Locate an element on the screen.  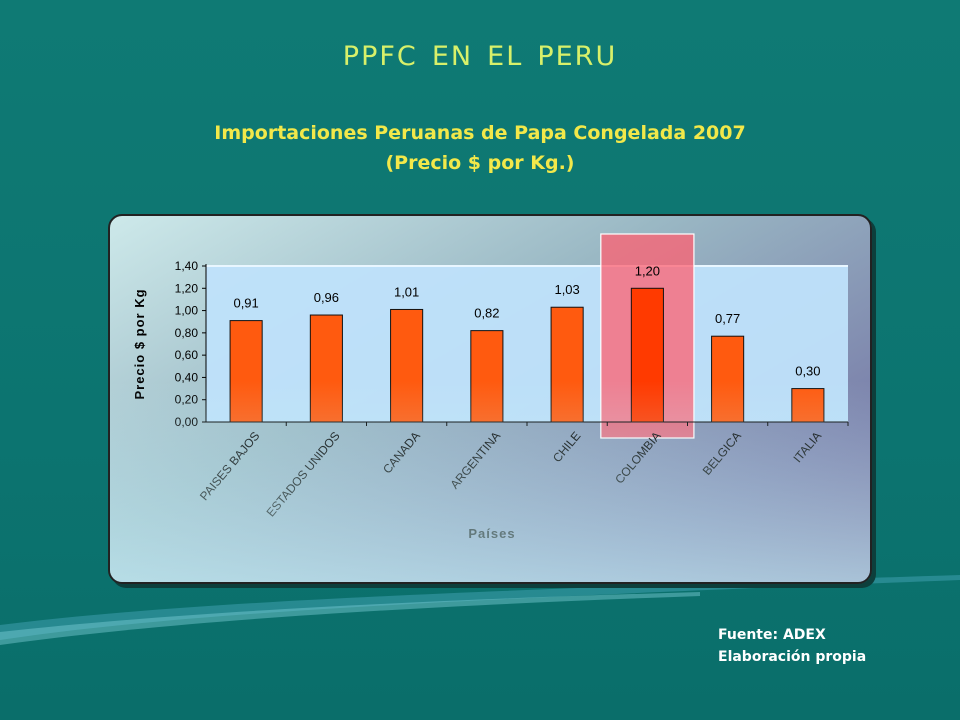
x-tick-label: CANADA is located at coordinates (401, 452).